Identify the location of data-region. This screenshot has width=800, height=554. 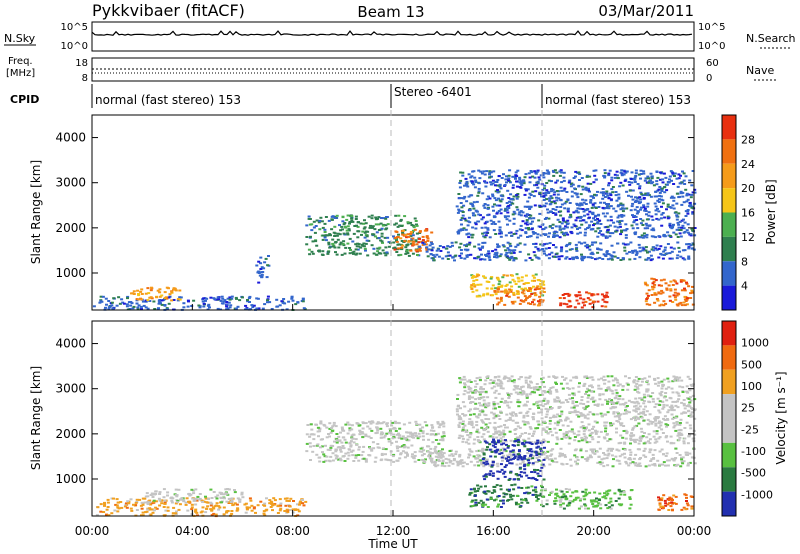
(576, 410).